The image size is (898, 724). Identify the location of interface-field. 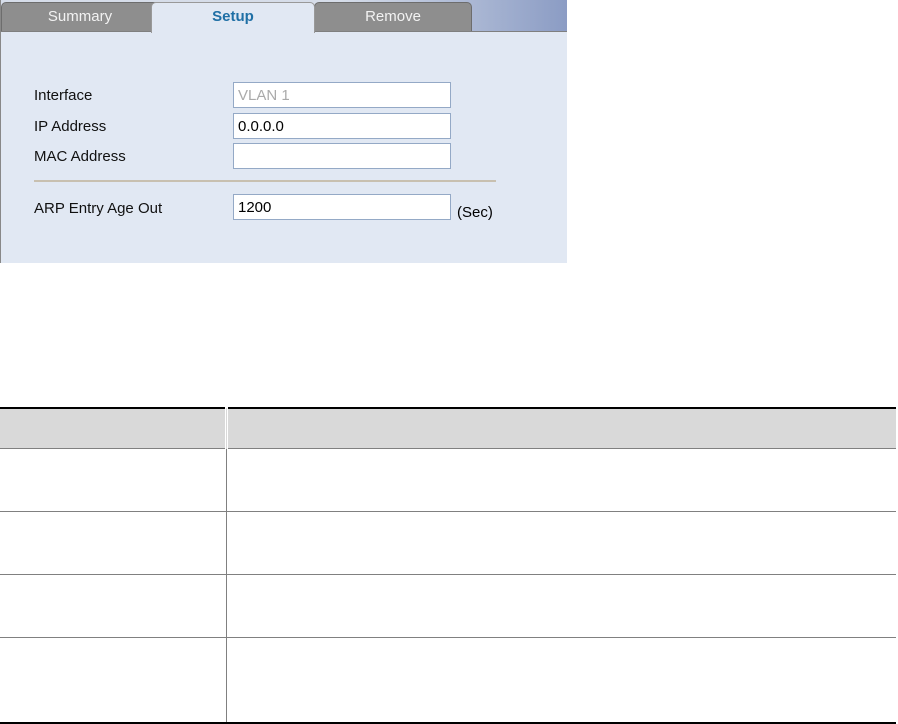
(342, 95).